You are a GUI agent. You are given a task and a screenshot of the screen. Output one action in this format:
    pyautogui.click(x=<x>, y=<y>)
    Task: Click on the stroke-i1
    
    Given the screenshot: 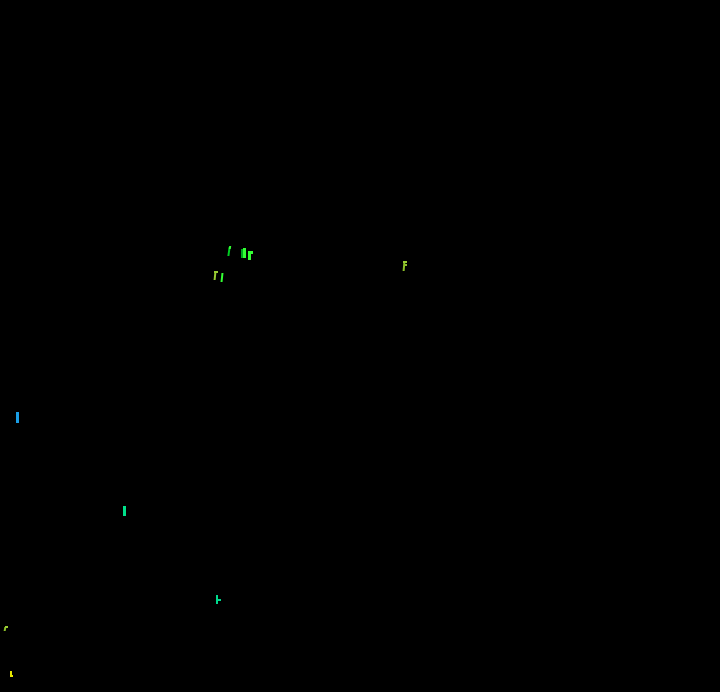 What is the action you would take?
    pyautogui.click(x=217, y=599)
    